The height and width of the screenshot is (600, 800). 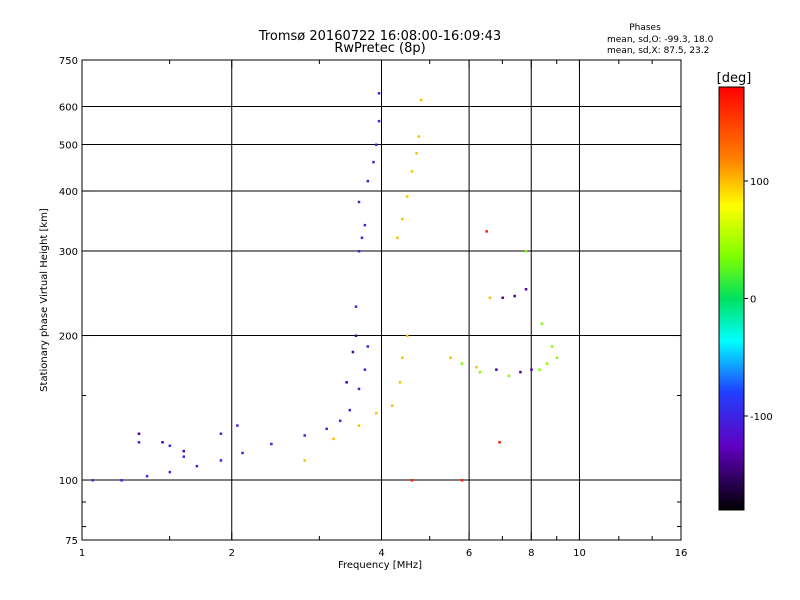 I want to click on x-tick-label: 8, so click(x=531, y=553).